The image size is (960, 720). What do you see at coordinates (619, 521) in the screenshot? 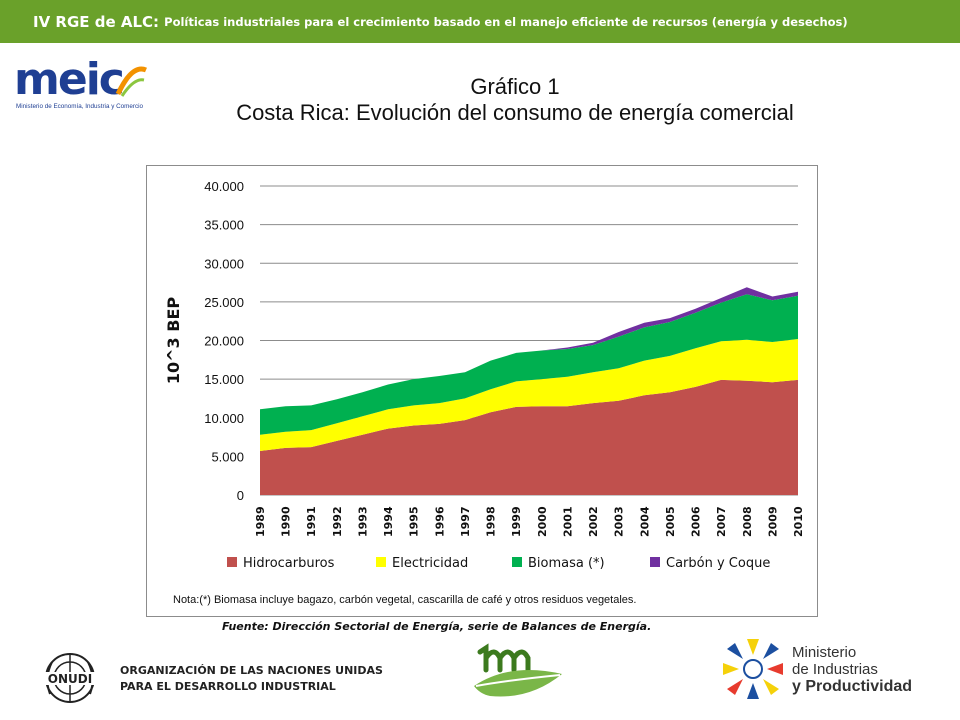
I see `x-tick-label: 2003` at bounding box center [619, 521].